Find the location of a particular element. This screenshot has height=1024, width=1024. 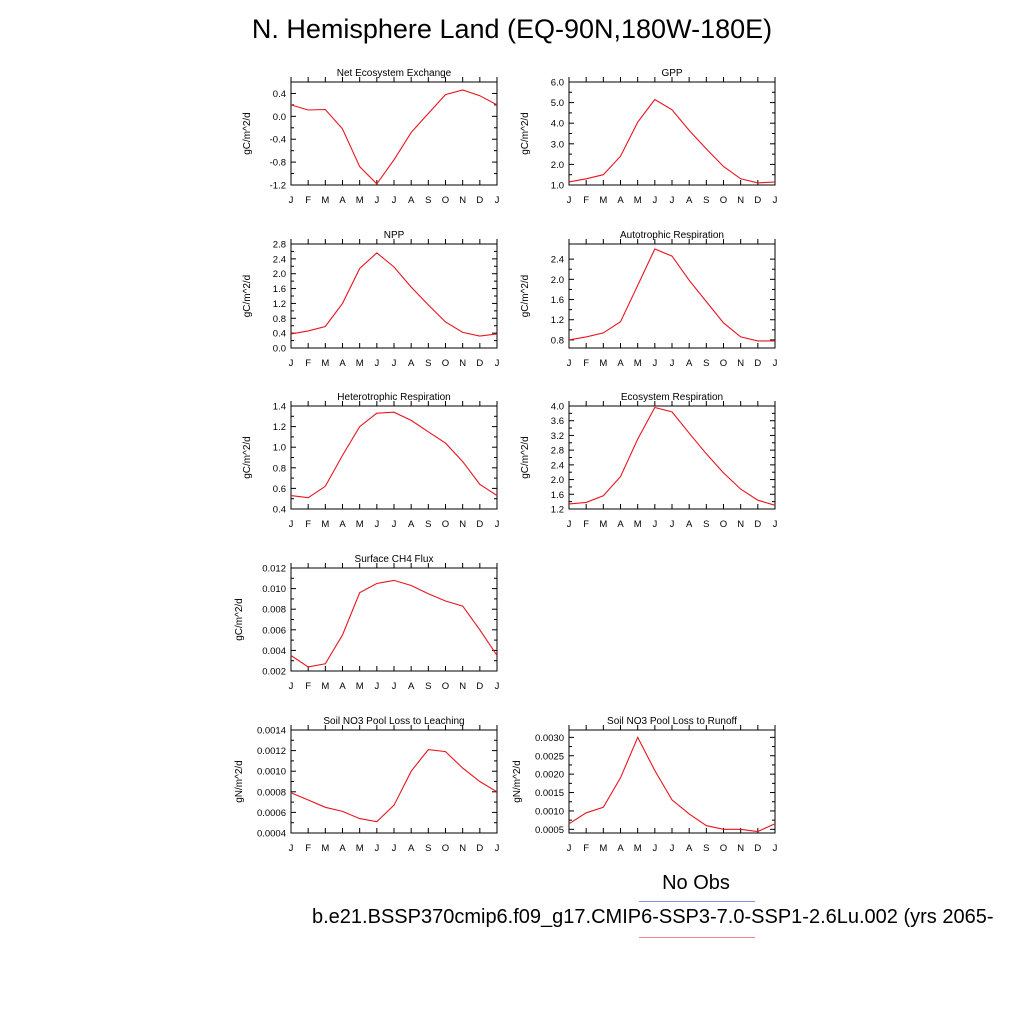

panel-title: Soil NO3 Pool Loss to Leaching is located at coordinates (393, 721).